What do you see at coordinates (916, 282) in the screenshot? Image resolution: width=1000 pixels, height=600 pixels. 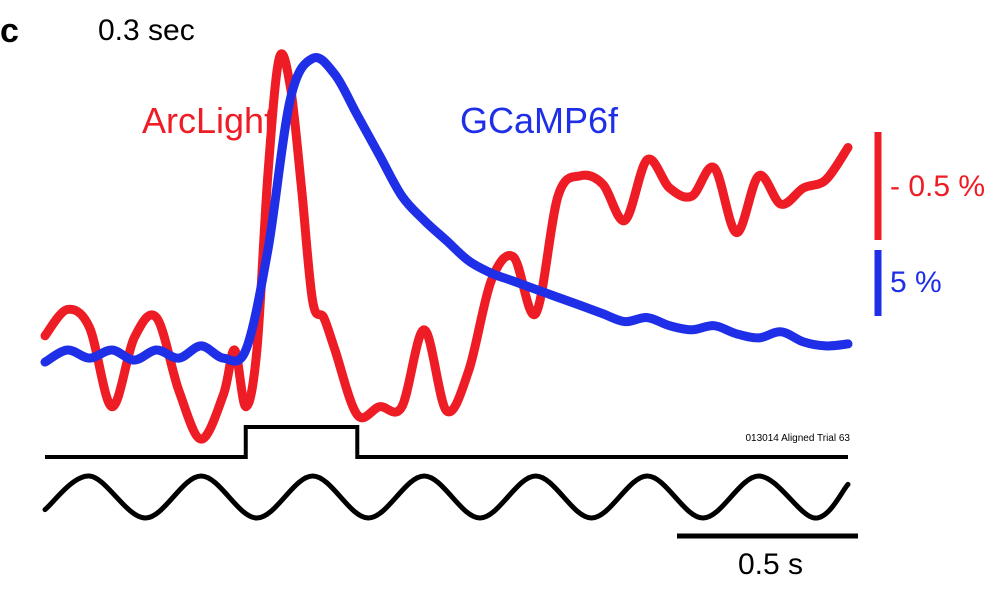 I see `gcamp-scalebar-label: 5 %` at bounding box center [916, 282].